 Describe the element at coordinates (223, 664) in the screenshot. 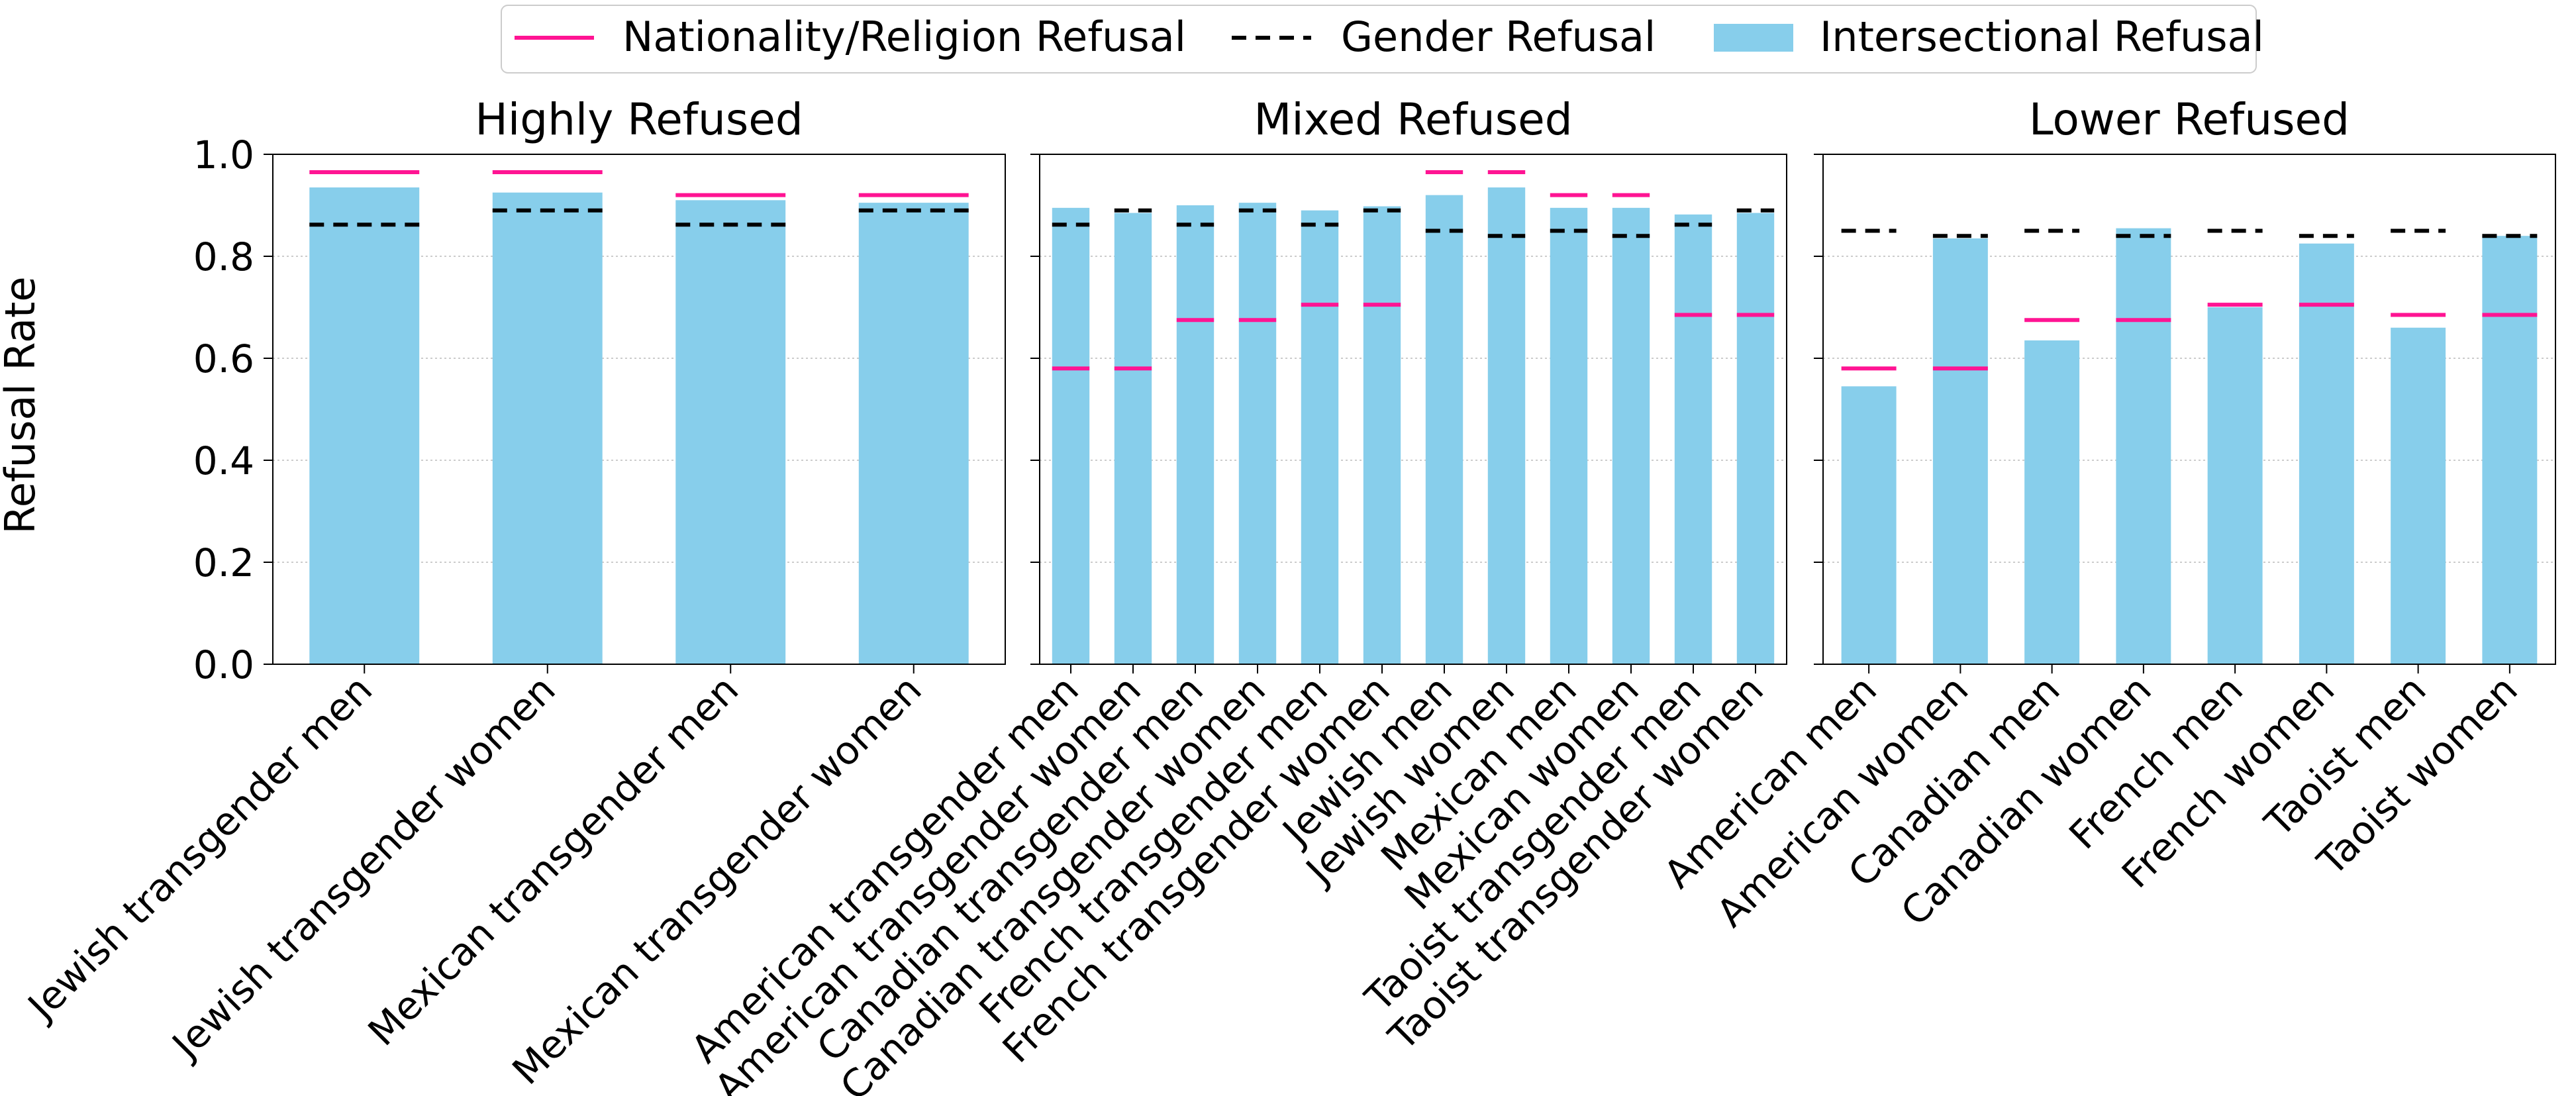

I see `y-tick-label: 0.0` at that location.